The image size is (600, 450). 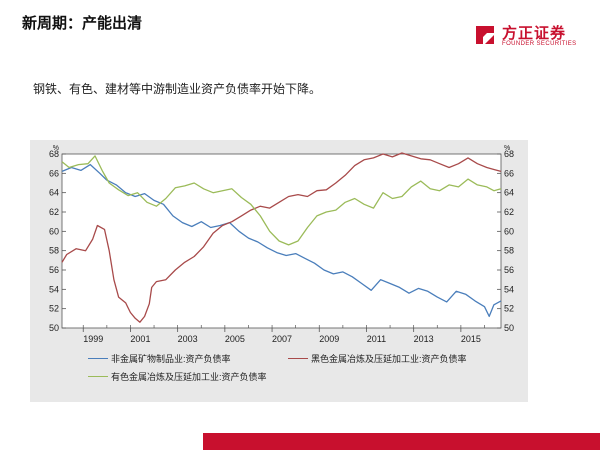 What do you see at coordinates (509, 270) in the screenshot?
I see `y-tick-label-right: 56` at bounding box center [509, 270].